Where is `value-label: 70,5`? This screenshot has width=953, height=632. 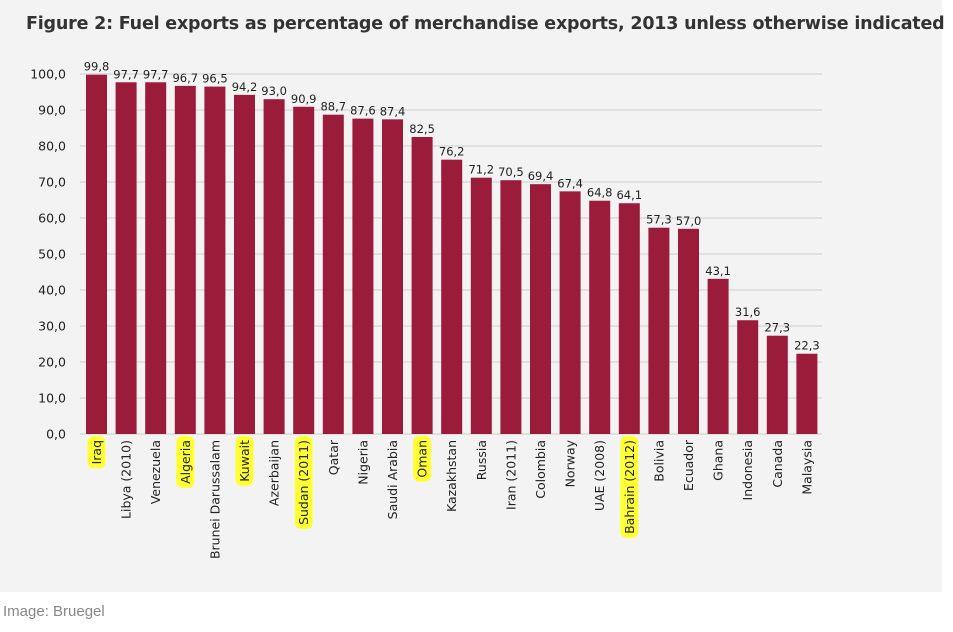
value-label: 70,5 is located at coordinates (511, 172).